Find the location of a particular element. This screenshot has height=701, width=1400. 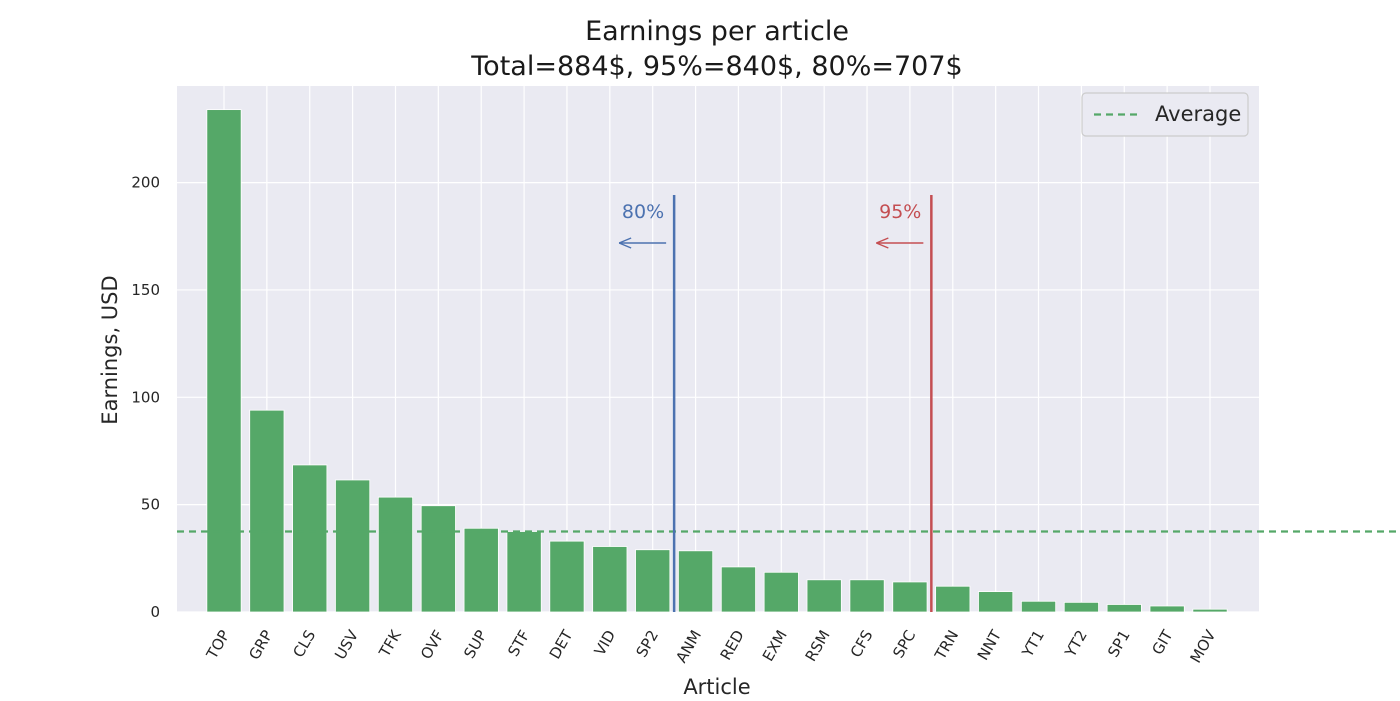

x-tick-label: MOV is located at coordinates (1203, 646).